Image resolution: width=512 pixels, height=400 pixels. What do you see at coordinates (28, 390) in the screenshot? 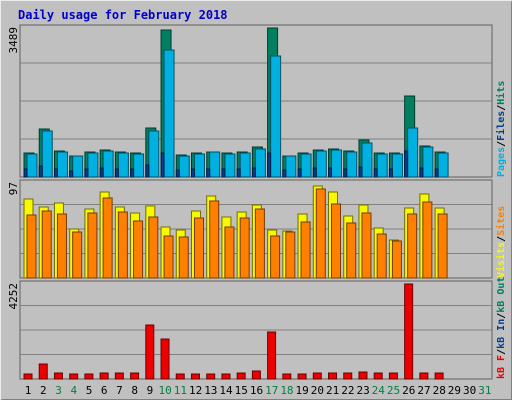
I see `x-tick-label: 1` at bounding box center [28, 390].